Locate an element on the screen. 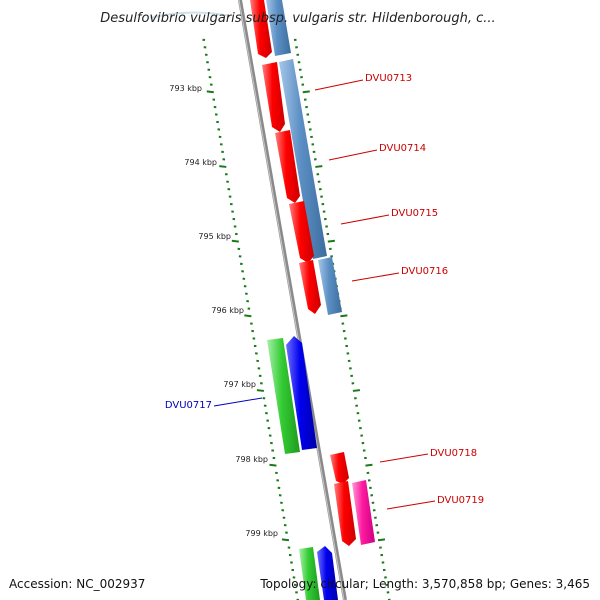 The height and width of the screenshot is (600, 600). scale-label-798: 798 kbp is located at coordinates (251, 459).